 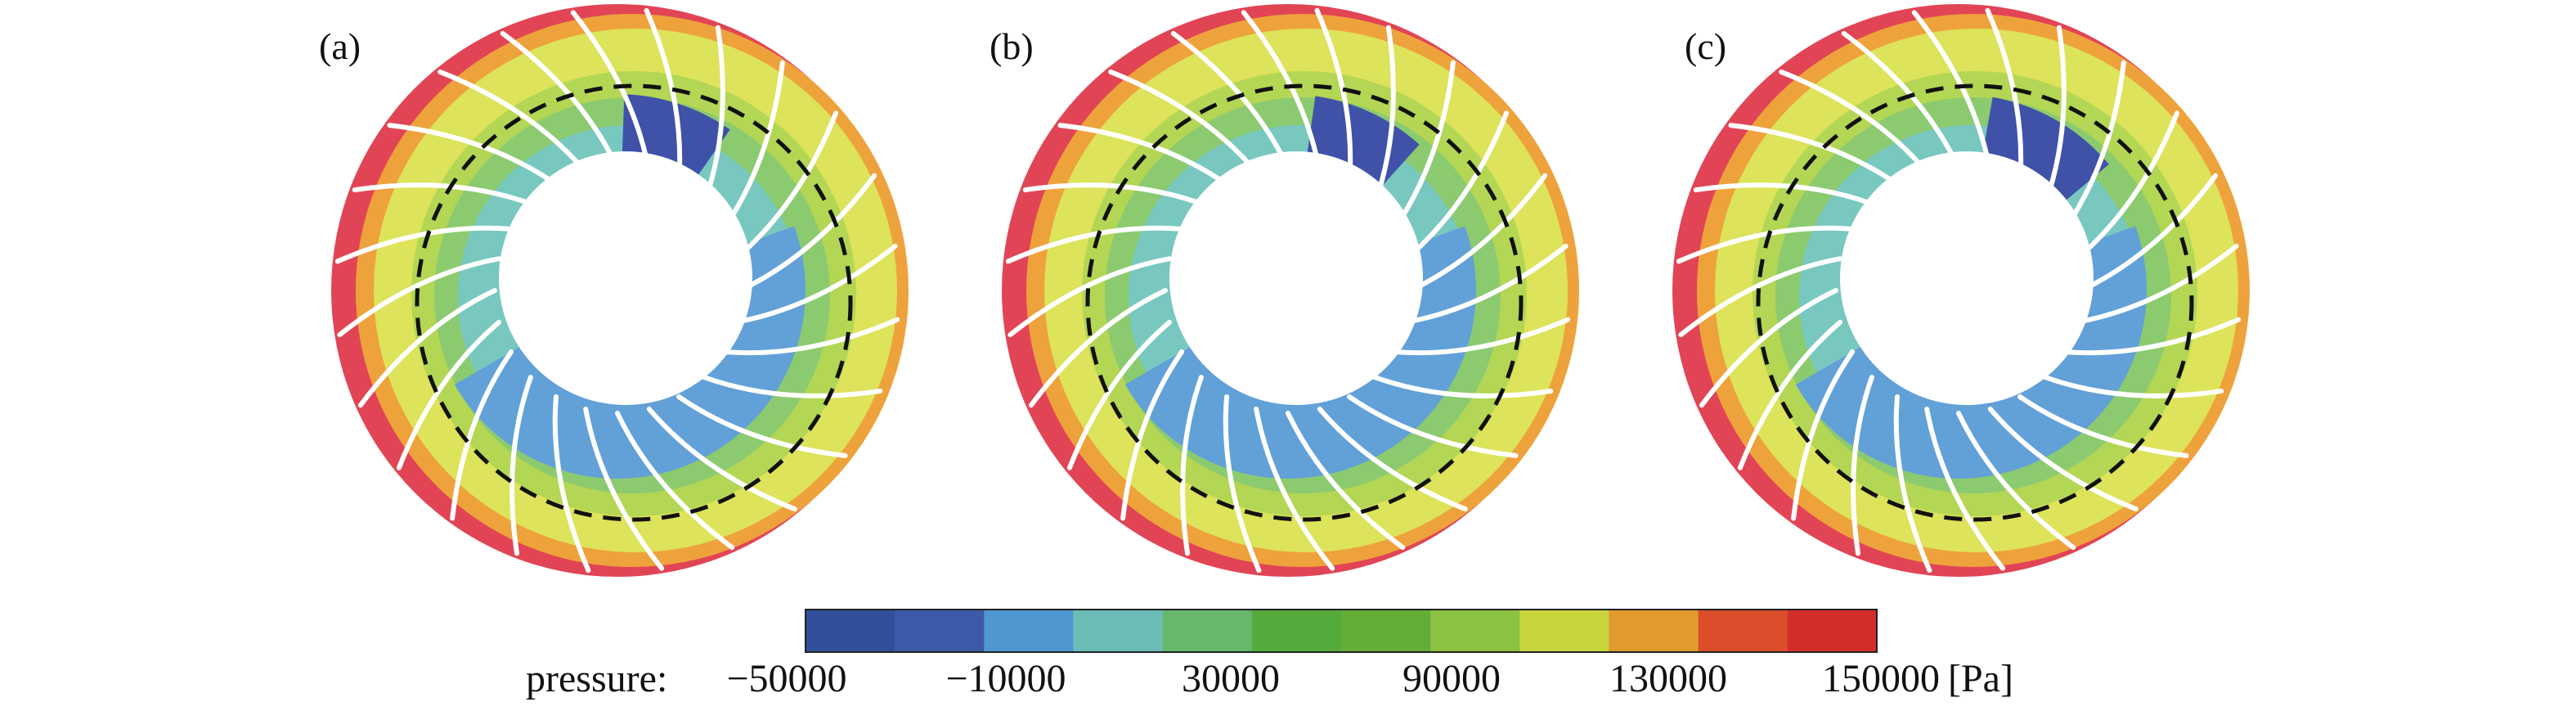 What do you see at coordinates (1668, 679) in the screenshot?
I see `colorbar-tick-label: 130000` at bounding box center [1668, 679].